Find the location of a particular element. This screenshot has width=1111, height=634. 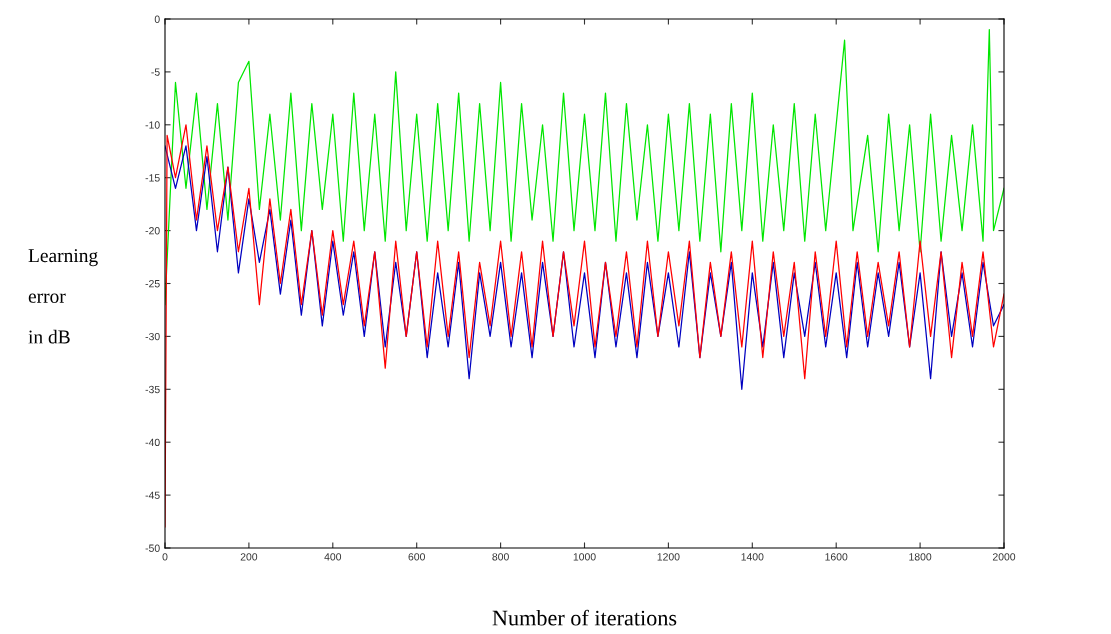

y-tick-label: -40 is located at coordinates (152, 442).